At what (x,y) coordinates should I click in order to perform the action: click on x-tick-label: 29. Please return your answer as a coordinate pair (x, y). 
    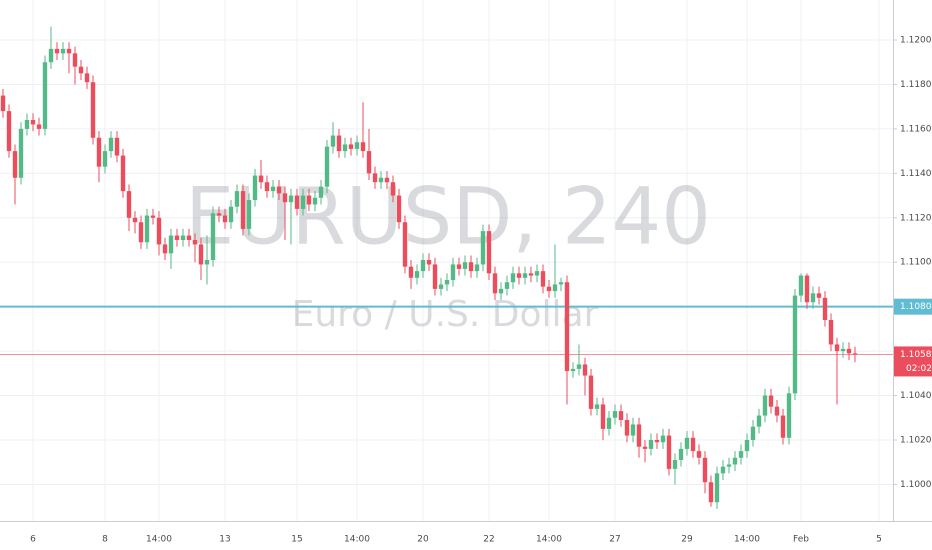
    Looking at the image, I should click on (687, 540).